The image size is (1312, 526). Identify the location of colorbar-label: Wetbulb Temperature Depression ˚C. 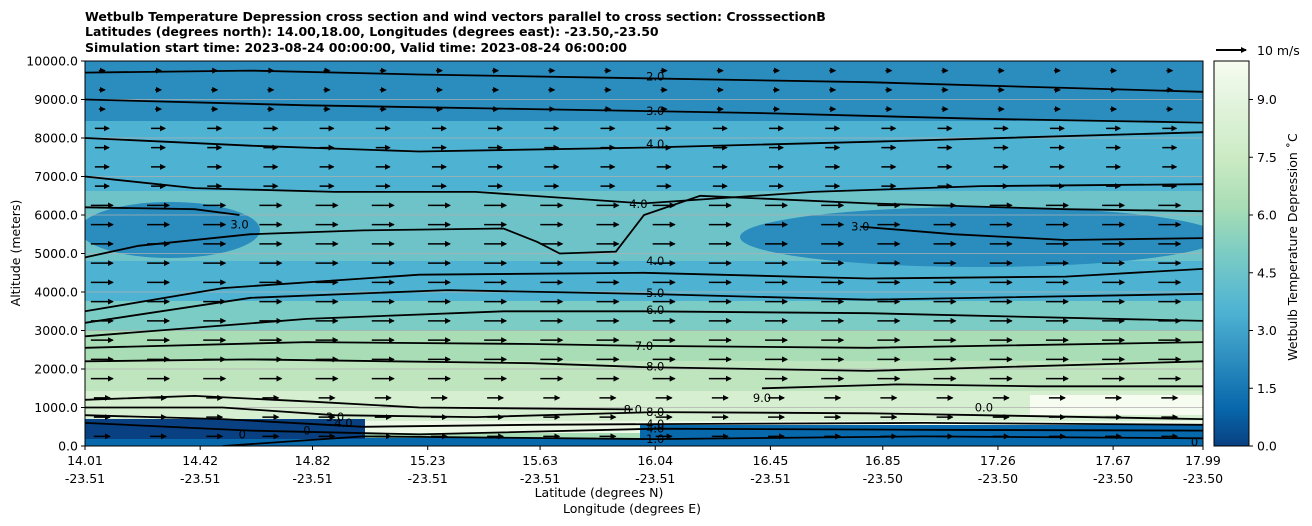
(1292, 247).